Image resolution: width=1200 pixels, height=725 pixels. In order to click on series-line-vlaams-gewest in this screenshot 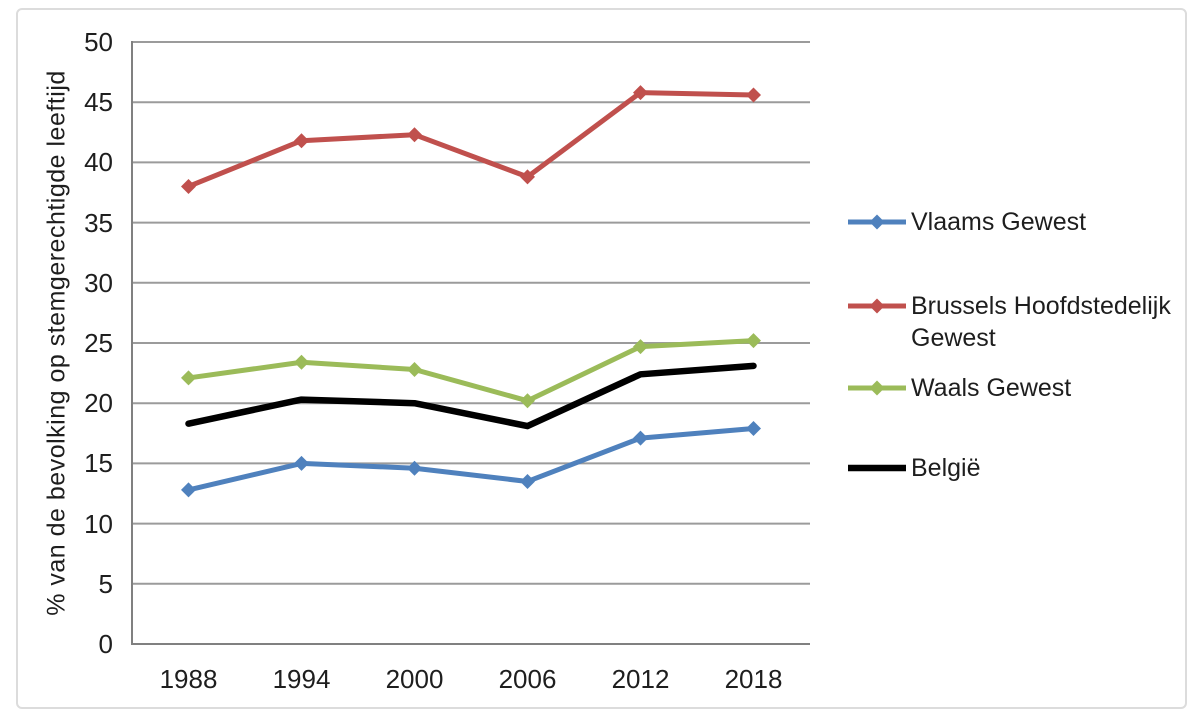, I will do `click(471, 459)`.